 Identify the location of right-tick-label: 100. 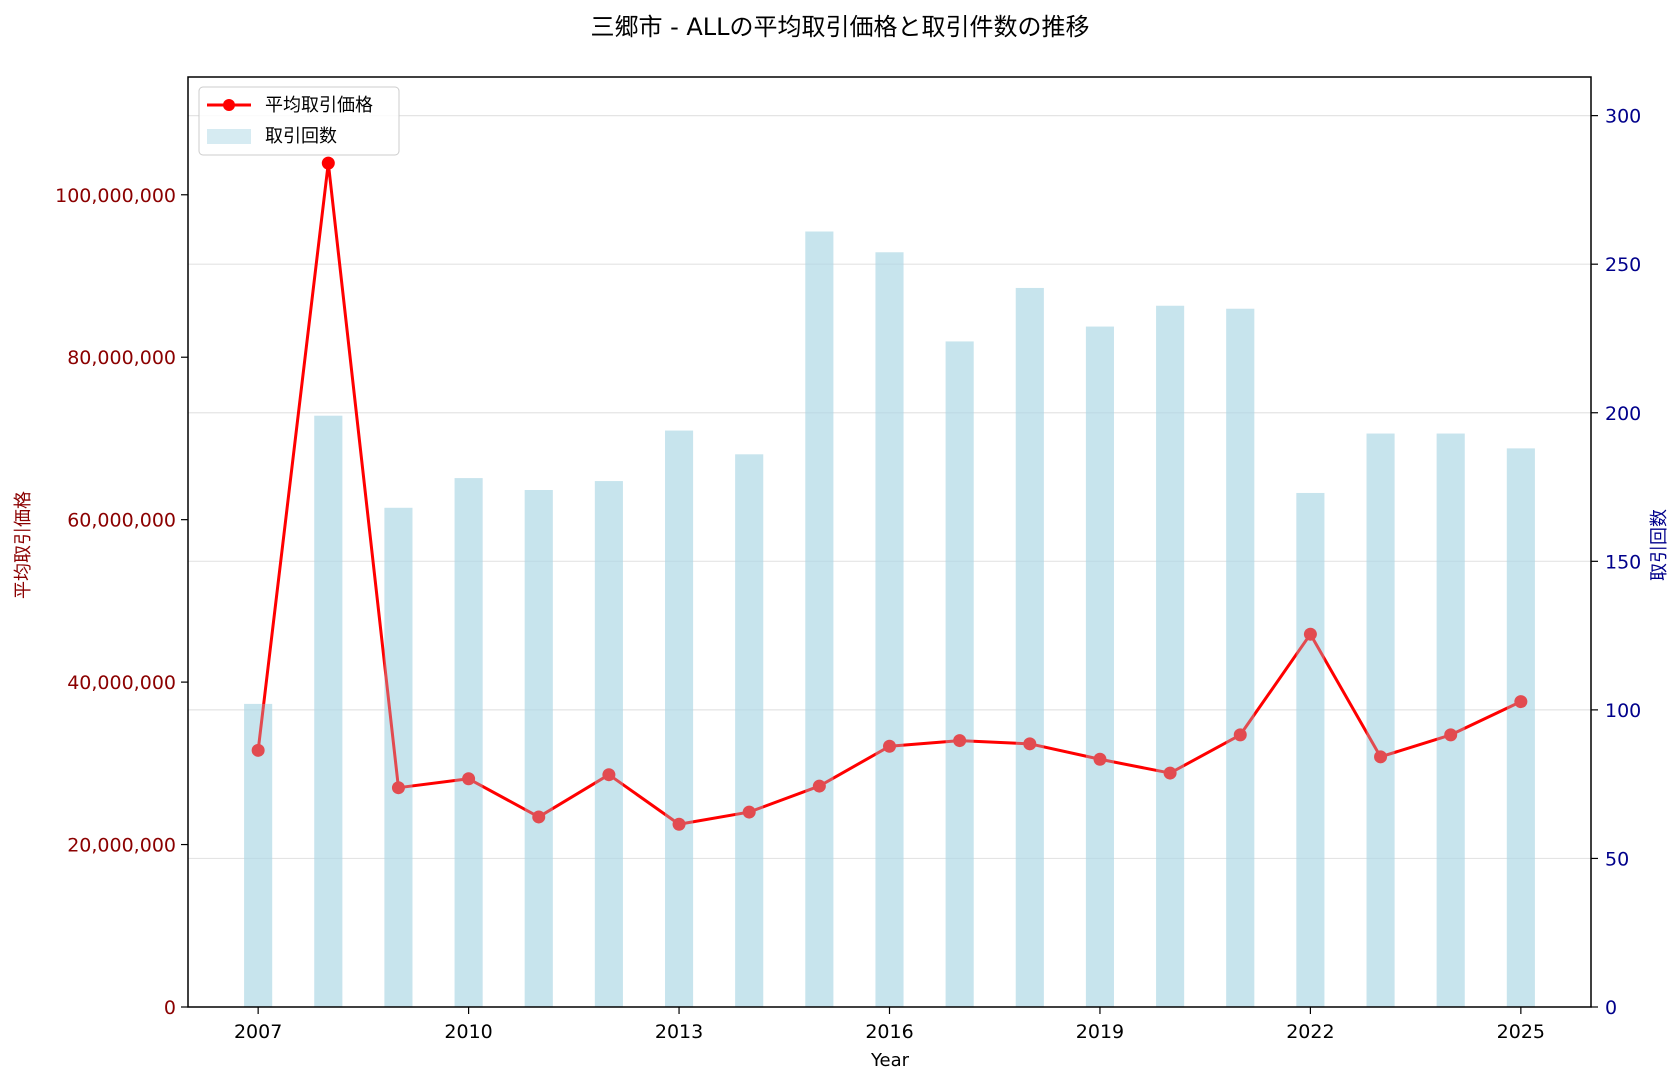
(1623, 711).